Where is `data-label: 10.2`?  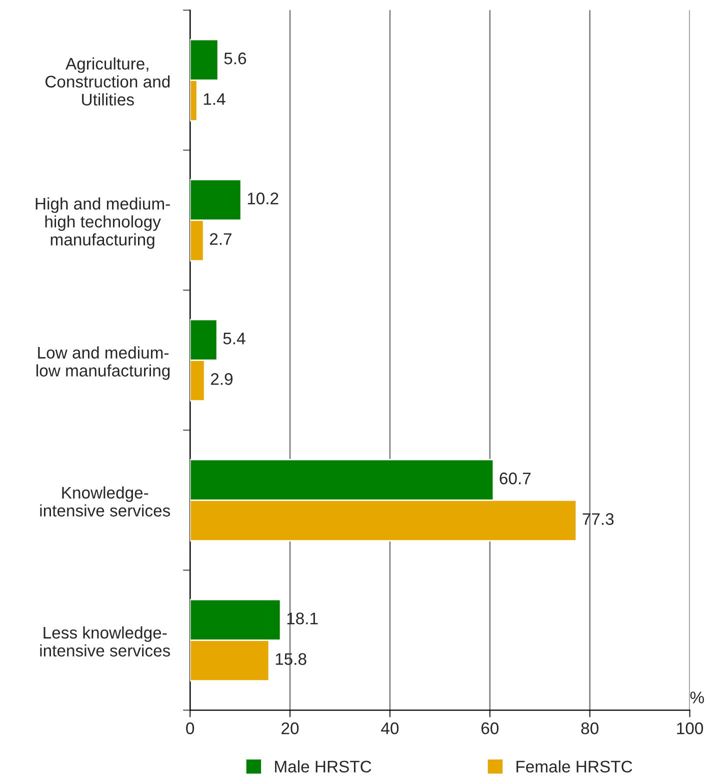
data-label: 10.2 is located at coordinates (263, 198).